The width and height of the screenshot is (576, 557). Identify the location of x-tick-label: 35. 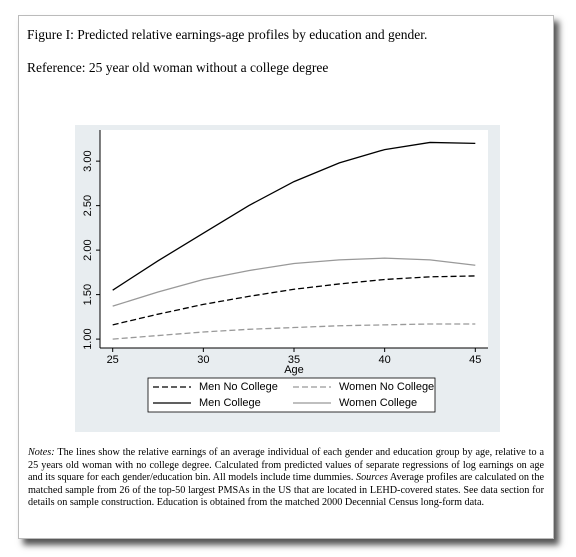
(294, 360).